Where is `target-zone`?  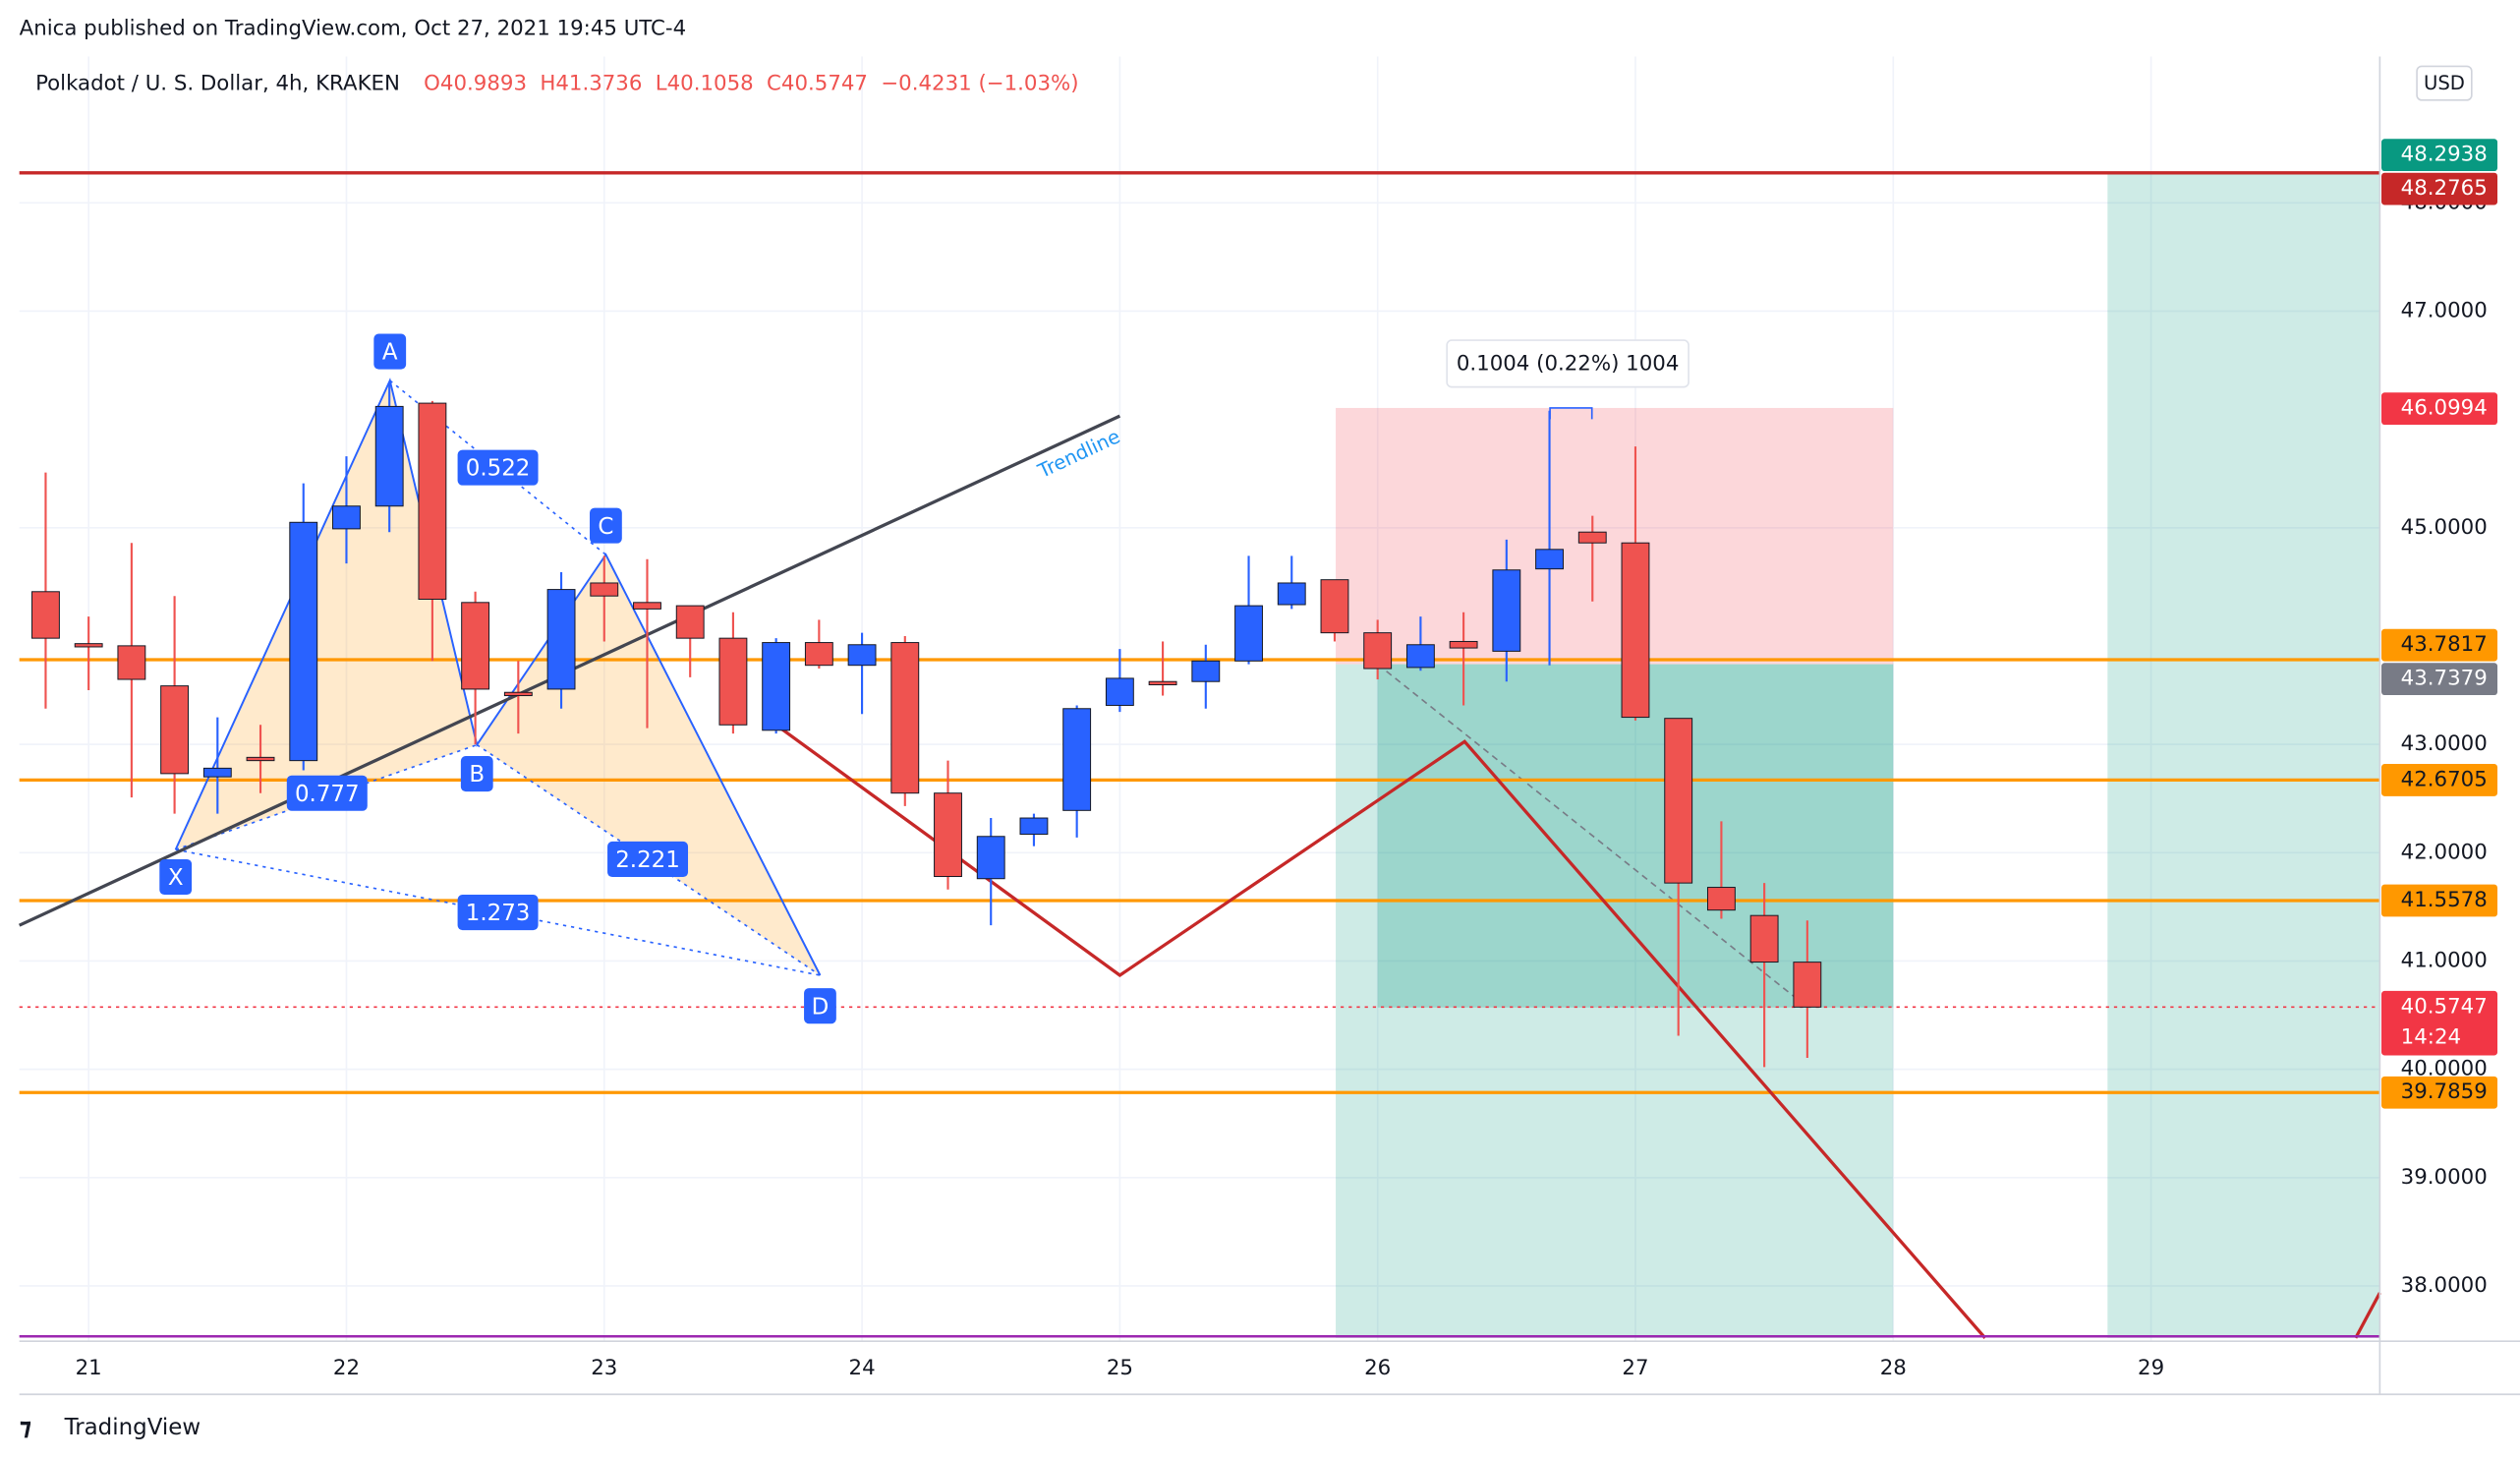 target-zone is located at coordinates (2243, 755).